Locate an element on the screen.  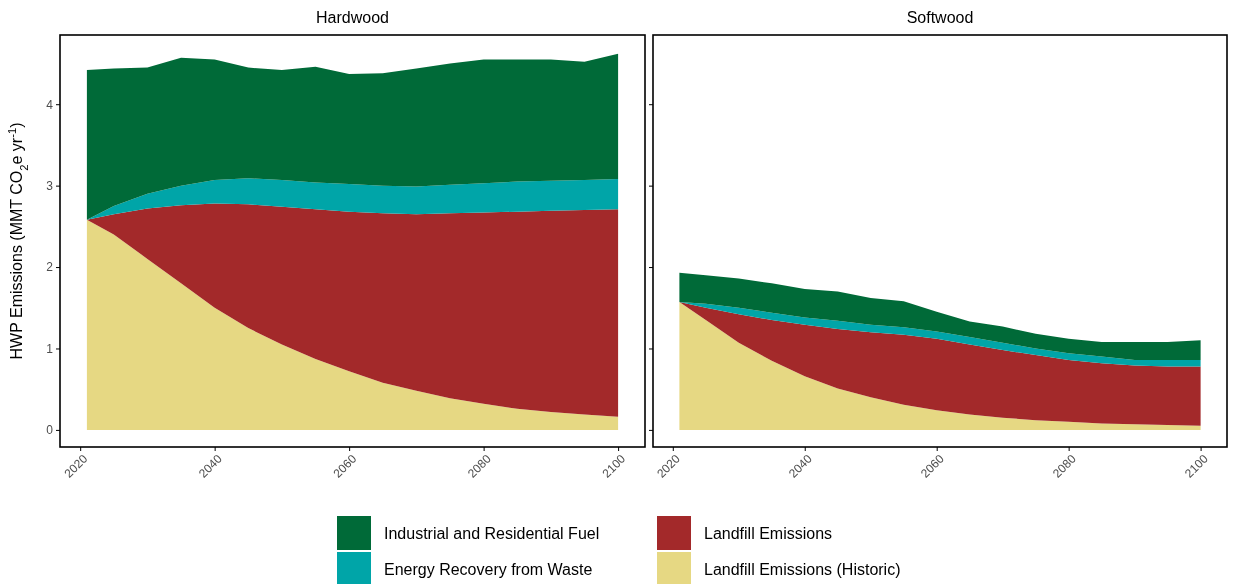
y-tick-label: 0 is located at coordinates (50, 430).